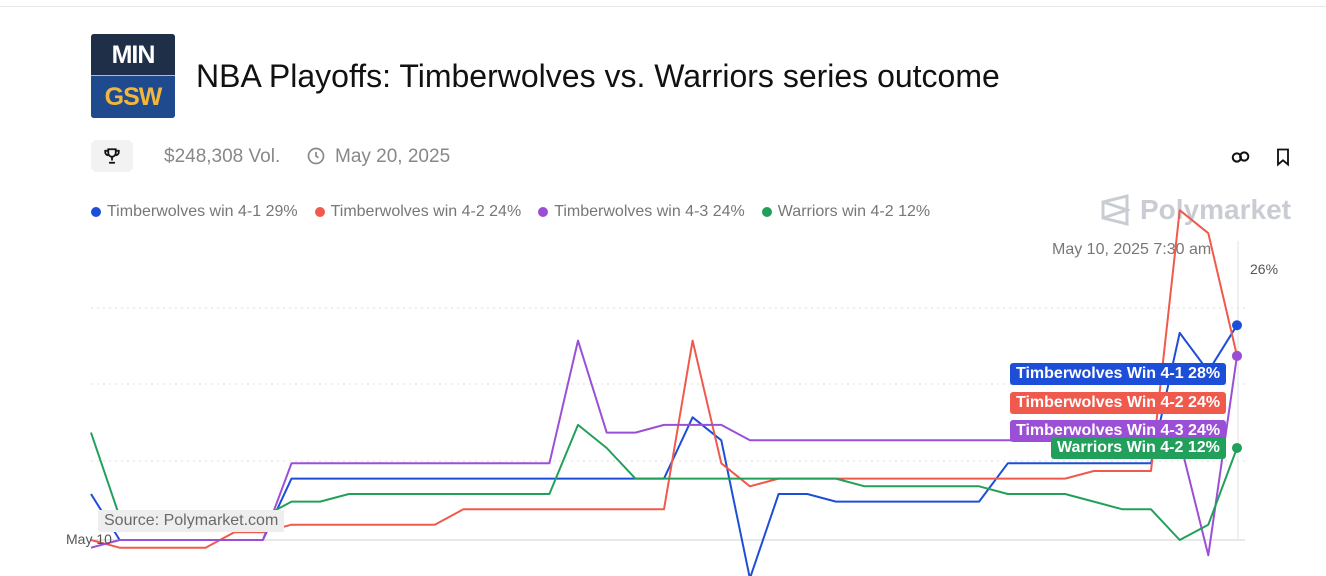 The image size is (1326, 576). What do you see at coordinates (393, 156) in the screenshot?
I see `end-date: May 20, 2025` at bounding box center [393, 156].